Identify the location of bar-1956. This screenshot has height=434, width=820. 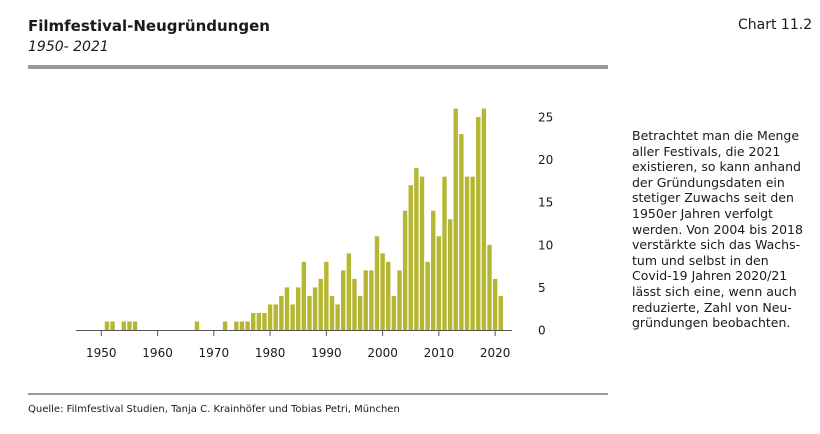
(135, 325).